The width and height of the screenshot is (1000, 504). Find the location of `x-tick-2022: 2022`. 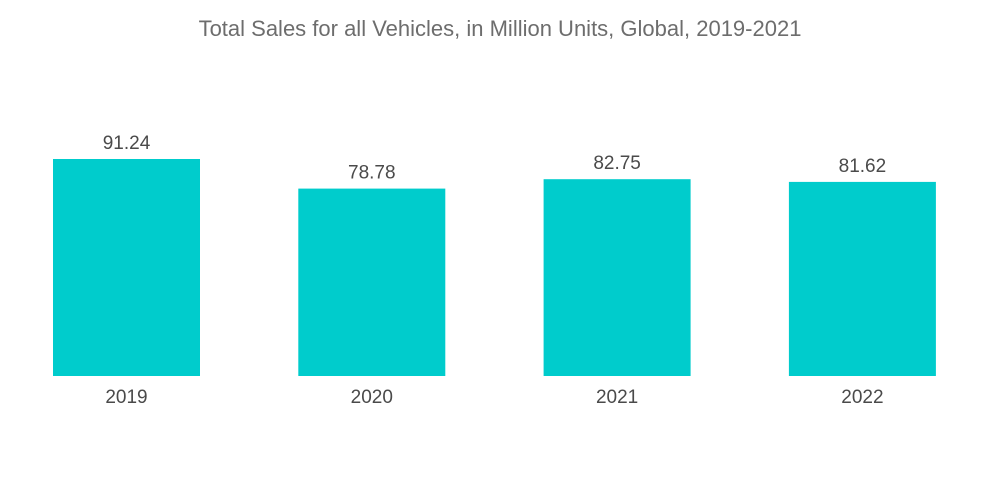

x-tick-2022: 2022 is located at coordinates (862, 397).